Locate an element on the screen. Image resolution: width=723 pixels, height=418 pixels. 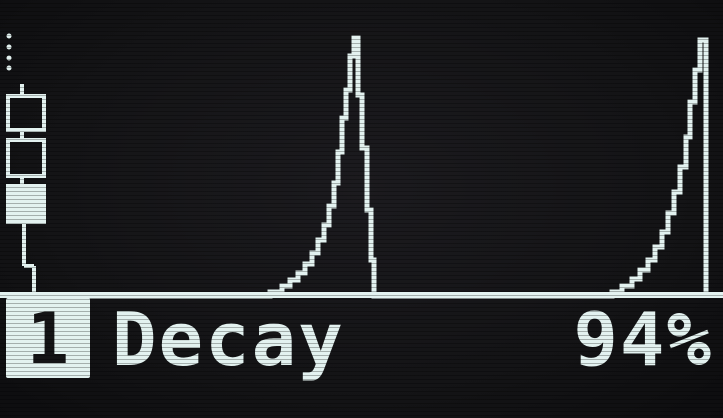
step-indicator is located at coordinates (26, 164).